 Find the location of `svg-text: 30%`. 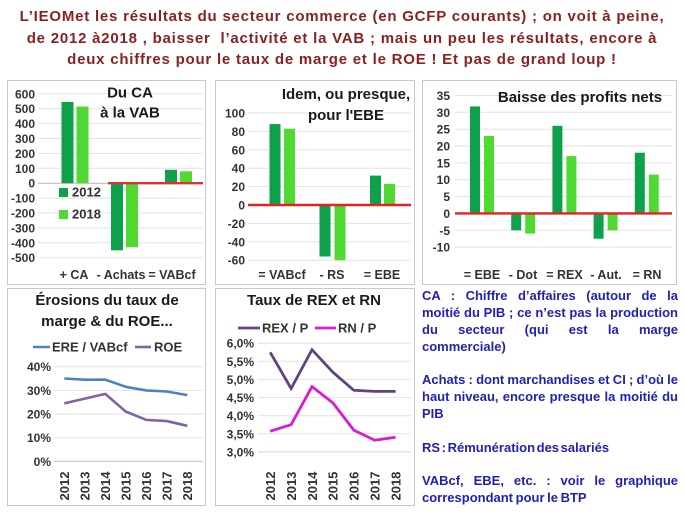

svg-text: 30% is located at coordinates (39, 391).